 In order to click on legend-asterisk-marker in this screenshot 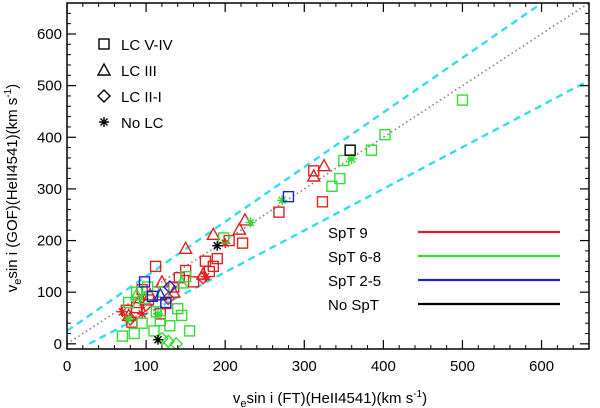, I will do `click(104, 122)`.